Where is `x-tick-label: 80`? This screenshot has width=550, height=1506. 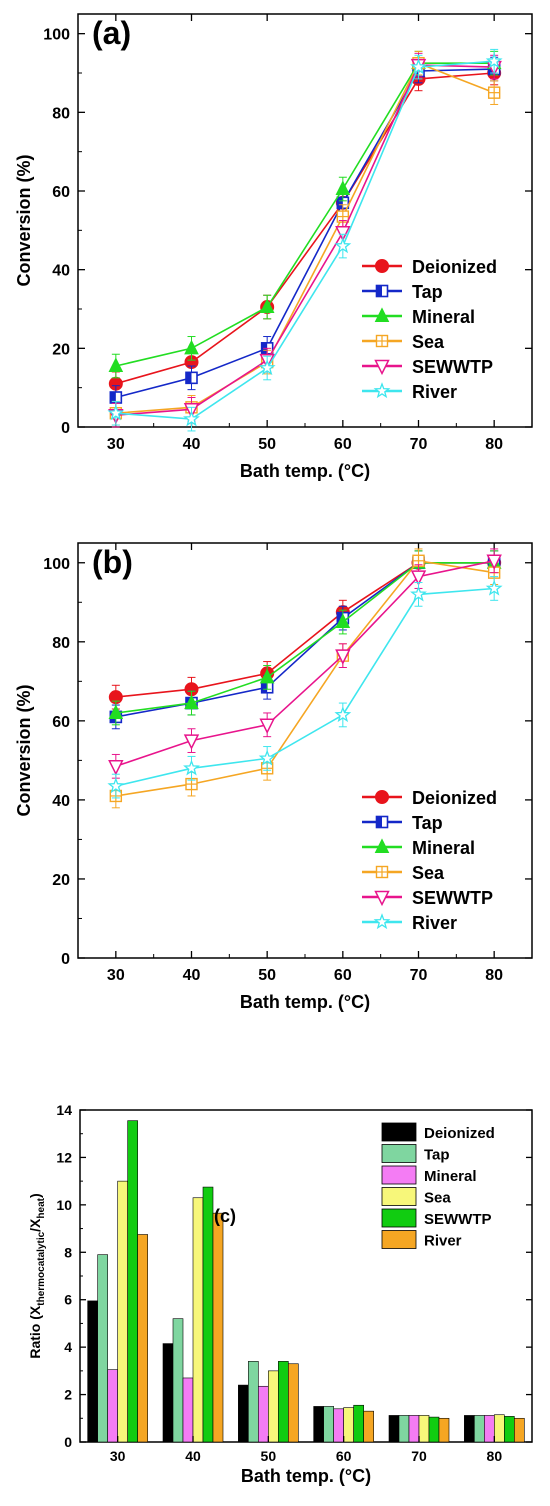
x-tick-label: 80 is located at coordinates (495, 1456).